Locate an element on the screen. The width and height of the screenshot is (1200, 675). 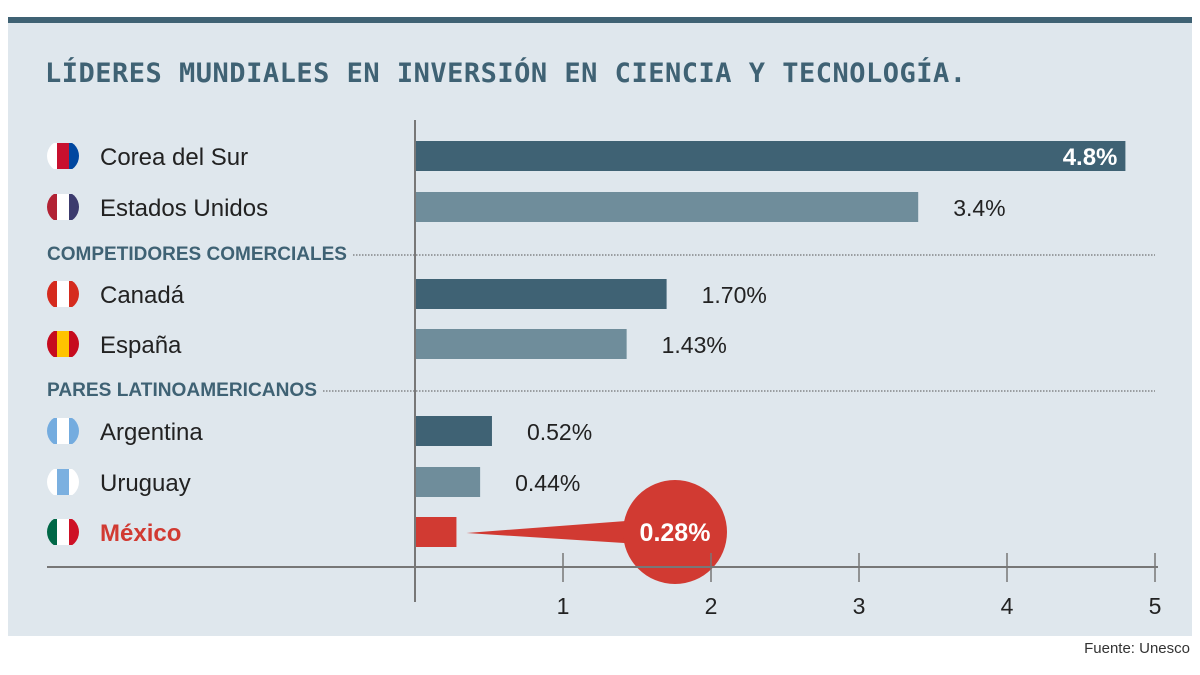
country-label: México is located at coordinates (140, 533).